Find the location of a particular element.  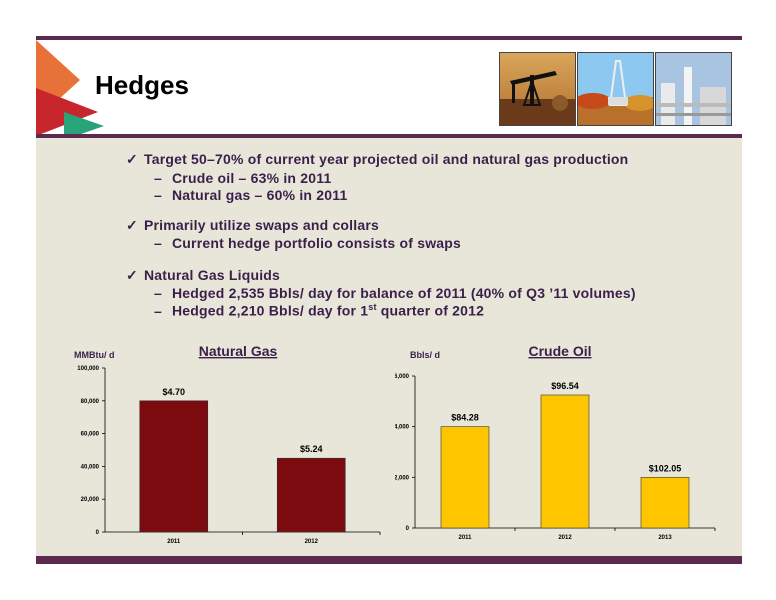

gas-plant-photo is located at coordinates (693, 89).